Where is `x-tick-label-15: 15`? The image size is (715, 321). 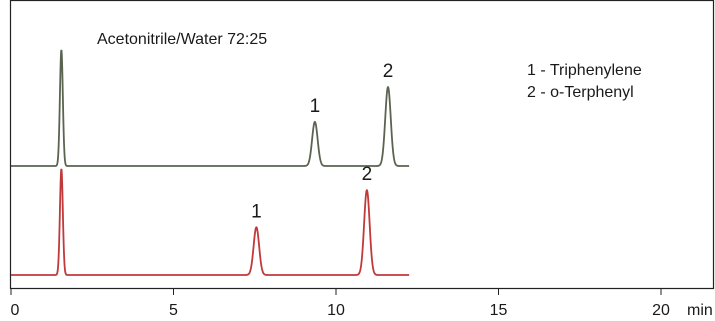
x-tick-label-15: 15 is located at coordinates (499, 310).